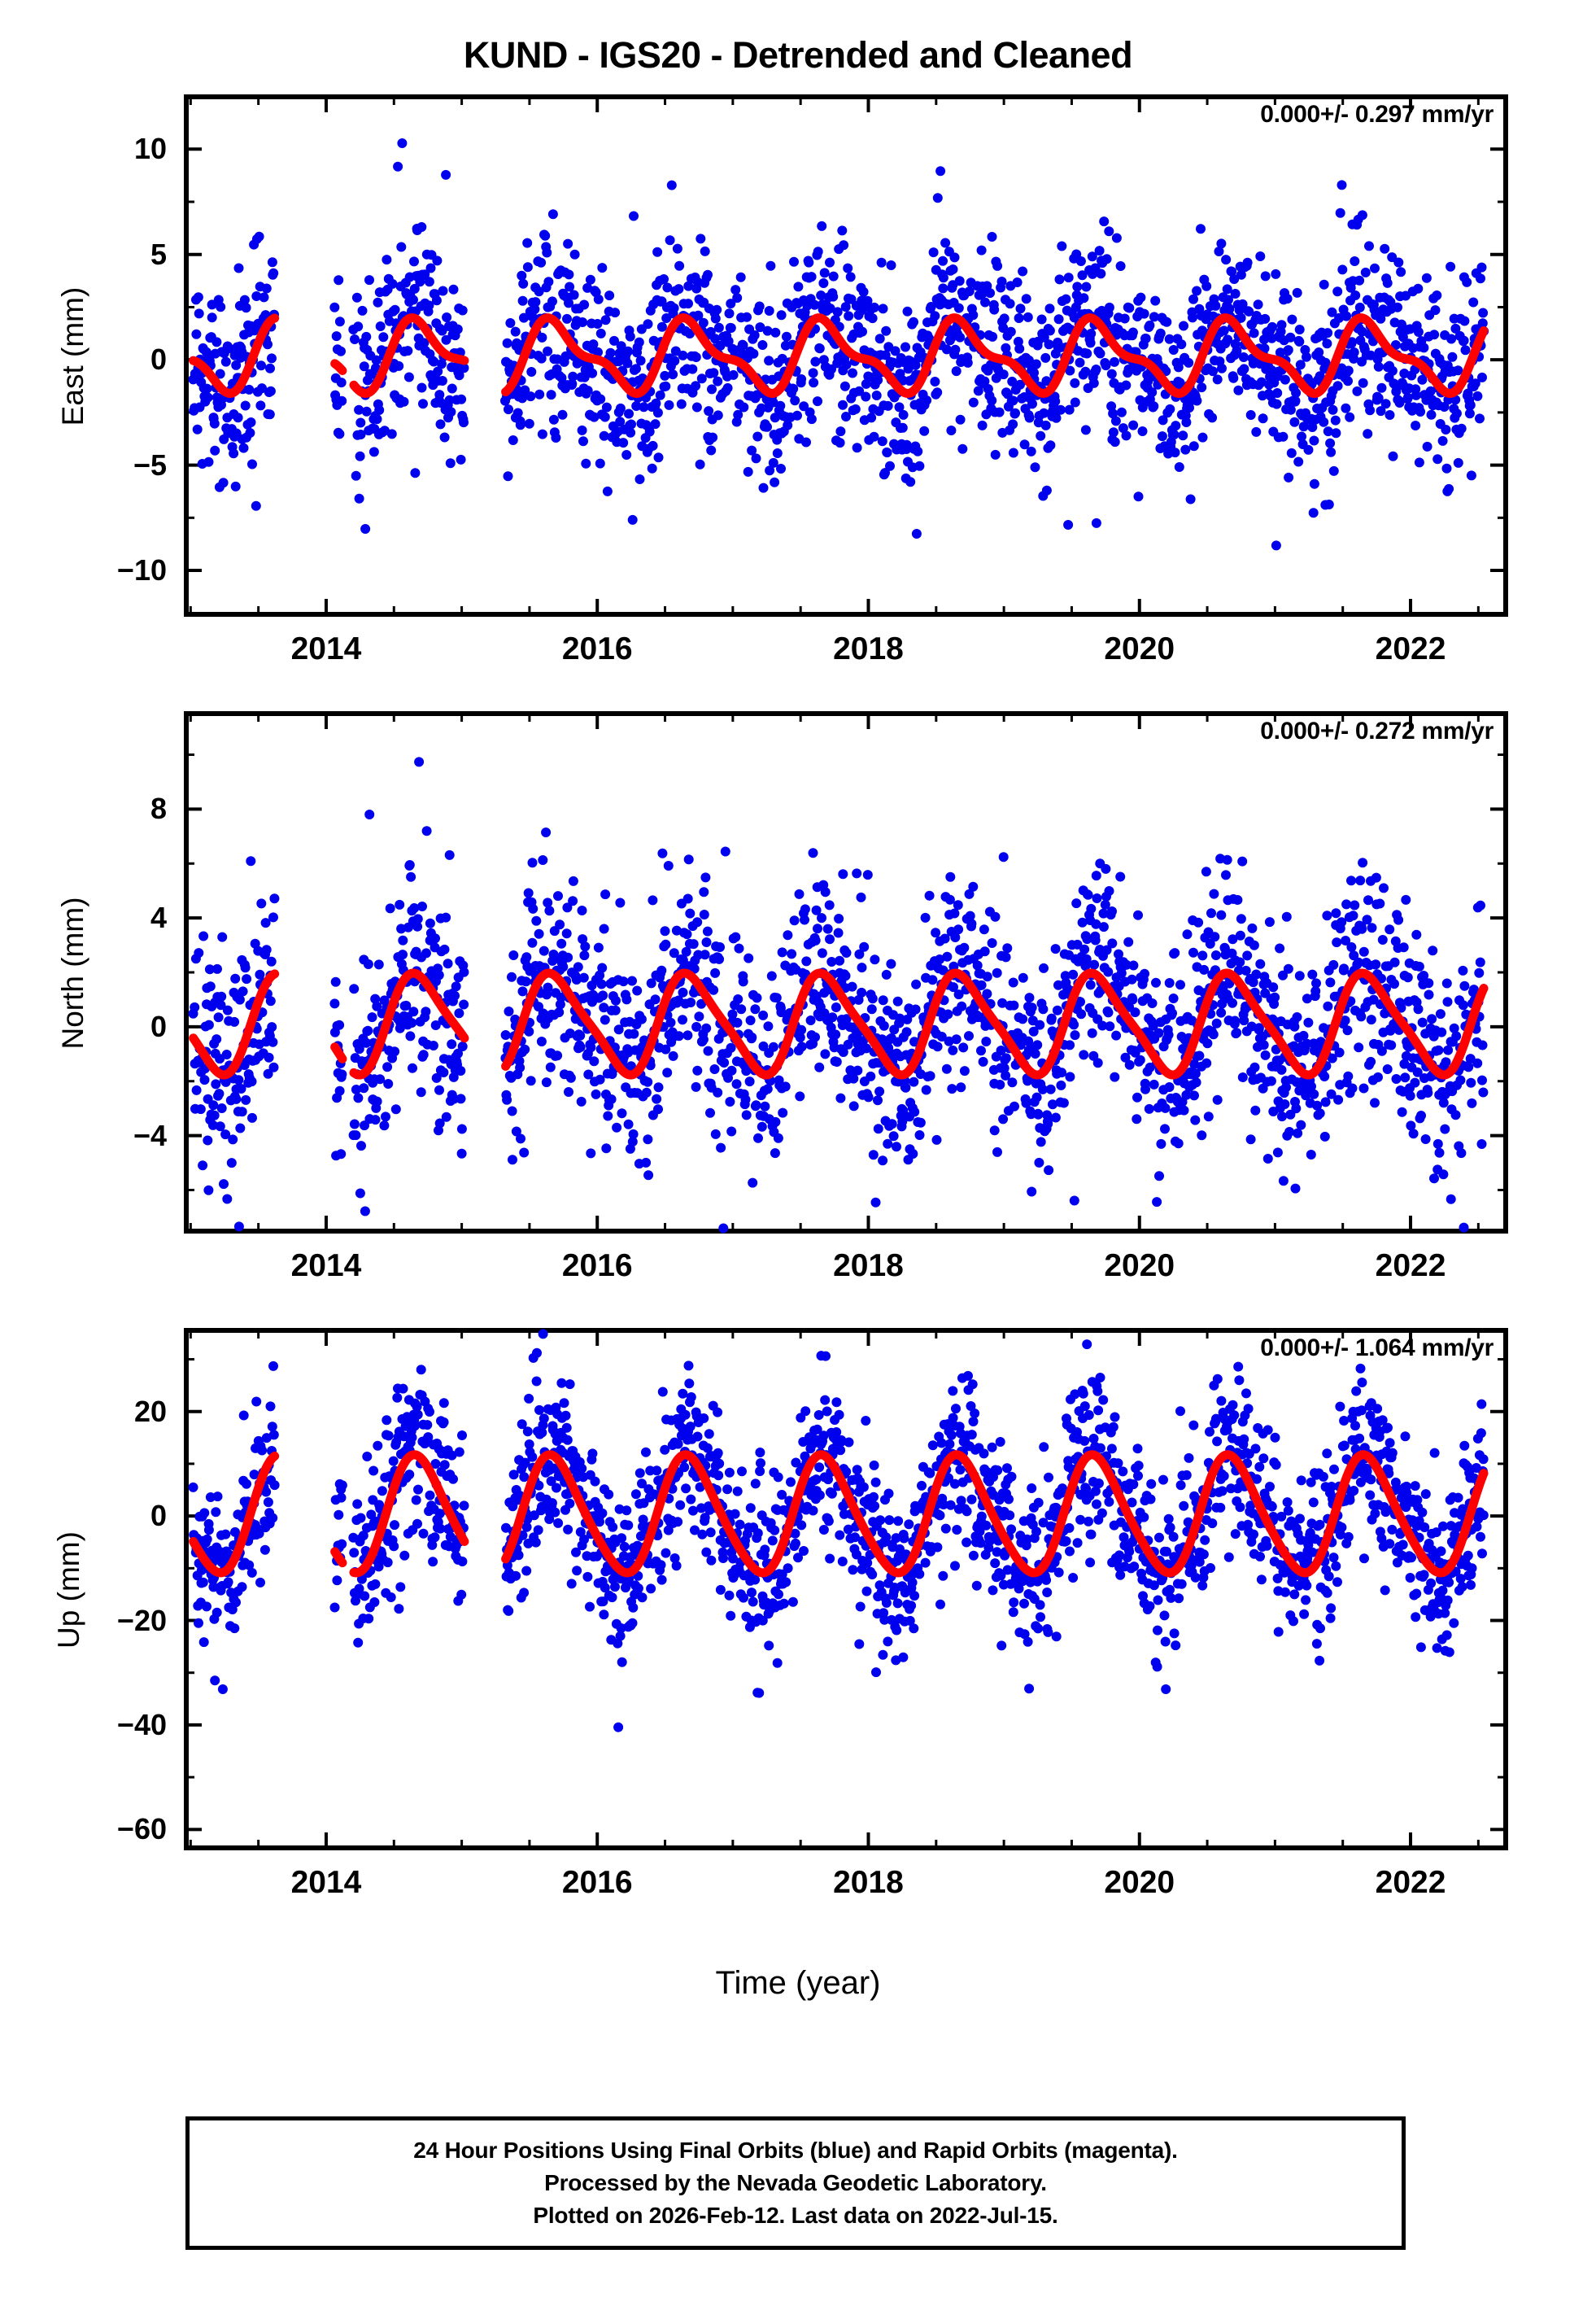  Describe the element at coordinates (158, 809) in the screenshot. I see `y-tick-label: 8` at that location.